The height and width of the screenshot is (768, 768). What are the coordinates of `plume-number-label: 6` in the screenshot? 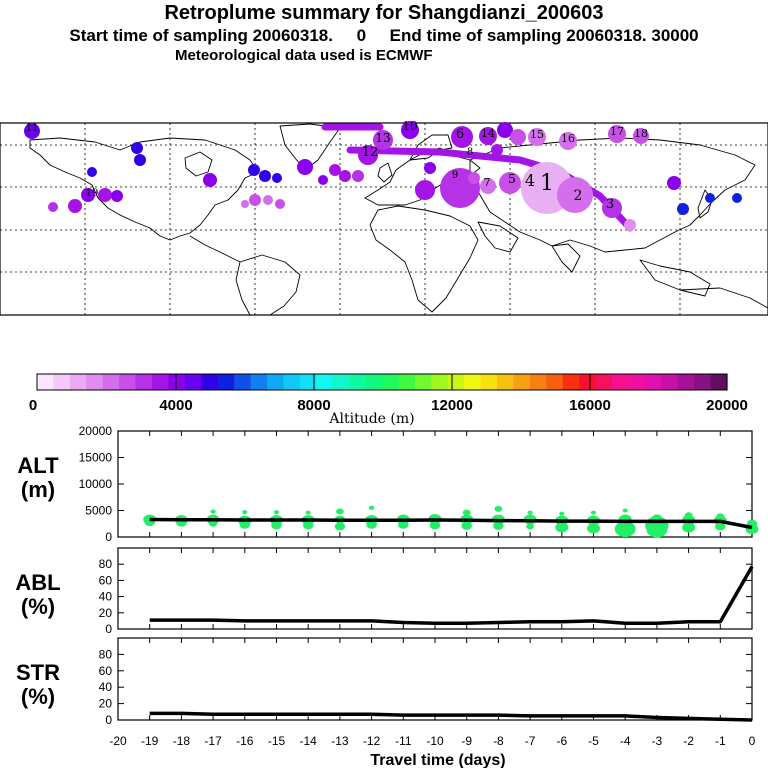 It's located at (460, 134).